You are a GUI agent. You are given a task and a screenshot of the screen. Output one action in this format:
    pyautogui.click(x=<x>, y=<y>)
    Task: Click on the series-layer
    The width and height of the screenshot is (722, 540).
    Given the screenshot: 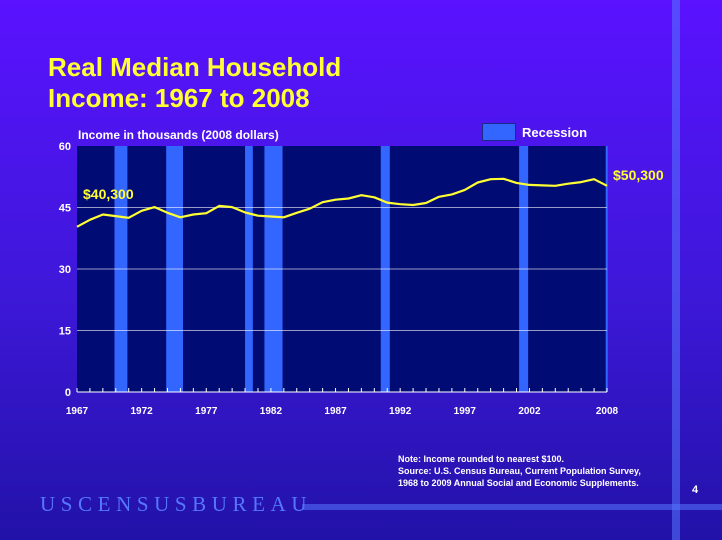 What is the action you would take?
    pyautogui.click(x=342, y=202)
    